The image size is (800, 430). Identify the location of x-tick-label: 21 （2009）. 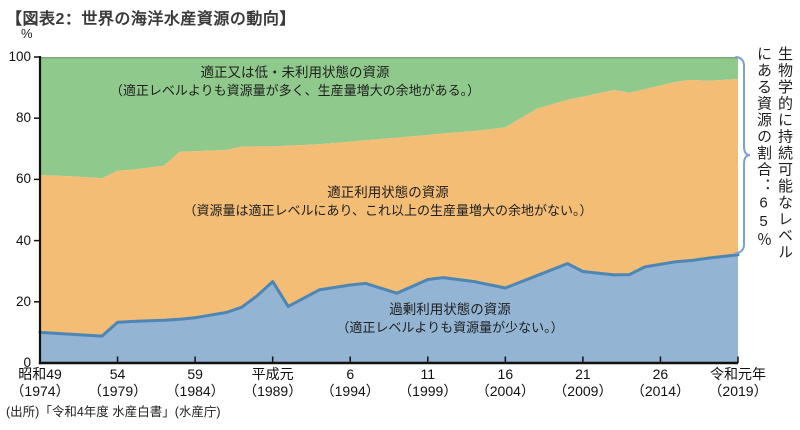
(583, 383).